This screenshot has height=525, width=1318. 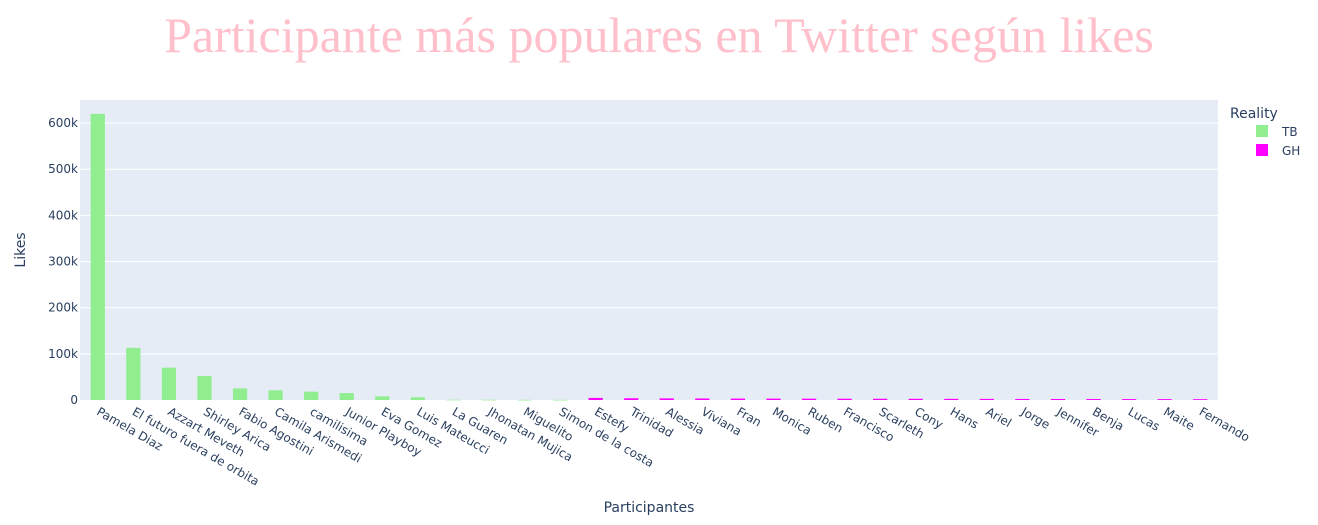 I want to click on legend: Reality TB GH, so click(x=1265, y=132).